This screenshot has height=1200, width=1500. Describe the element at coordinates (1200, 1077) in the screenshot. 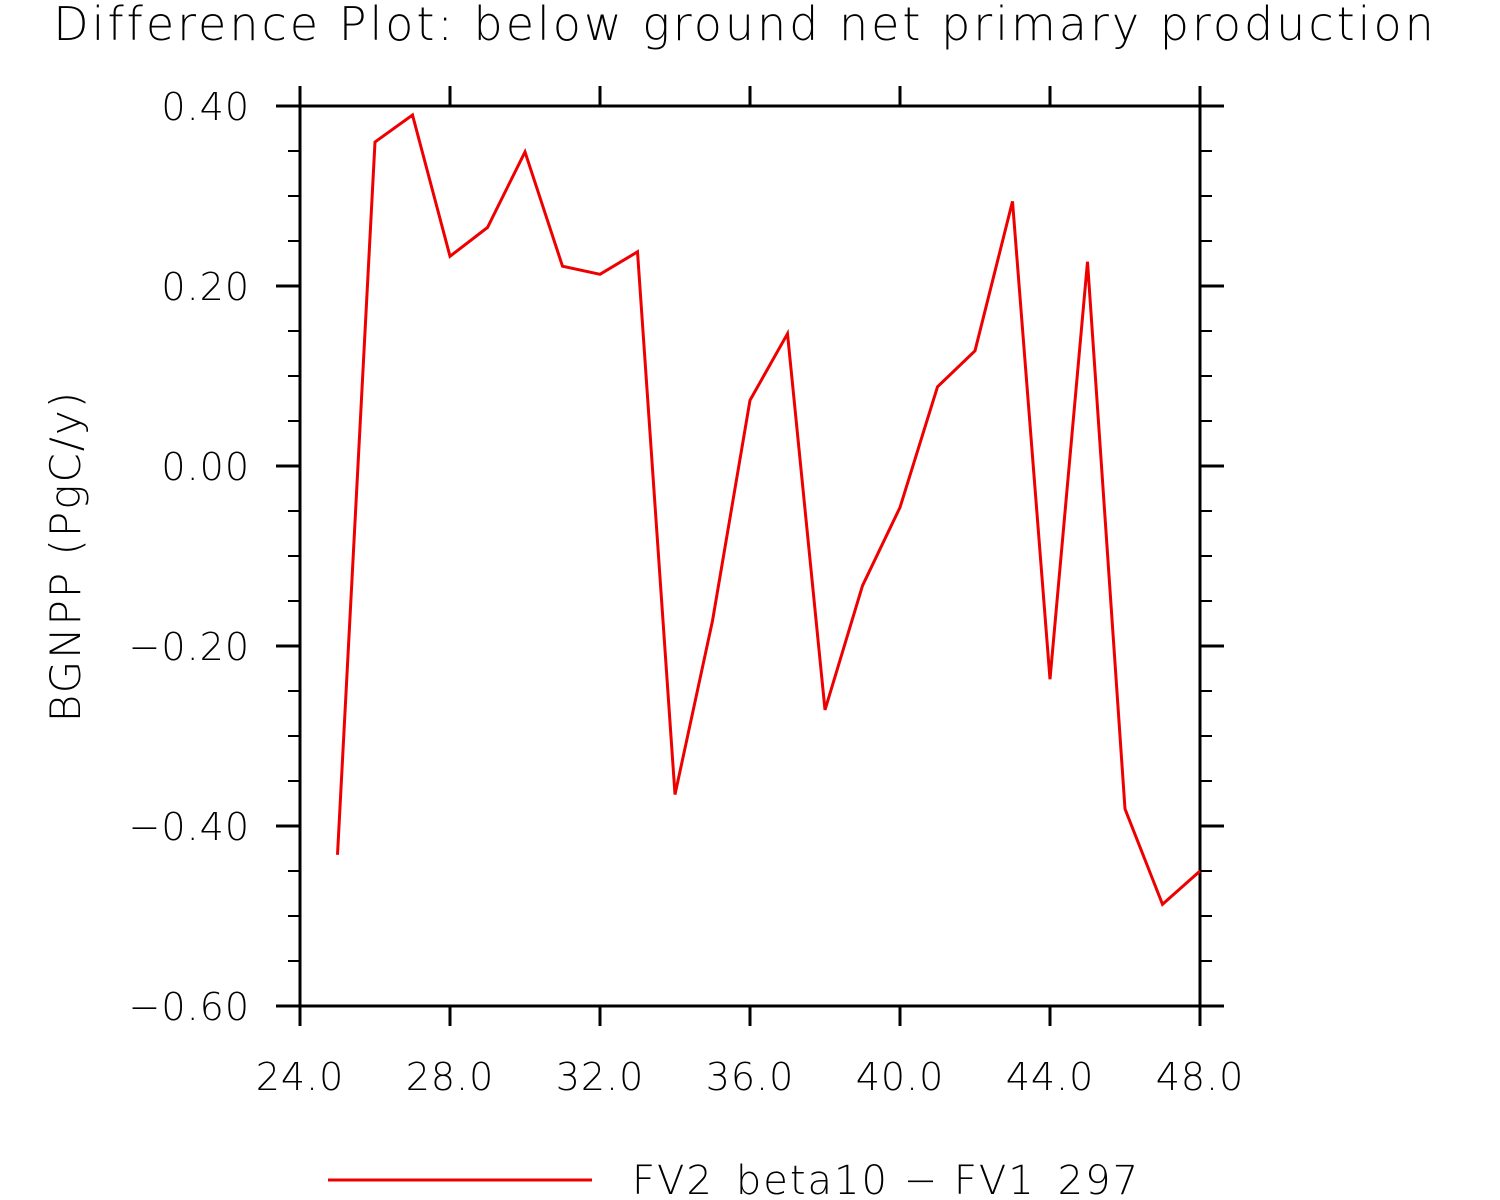

I see `x-tick-label: 48.0` at that location.